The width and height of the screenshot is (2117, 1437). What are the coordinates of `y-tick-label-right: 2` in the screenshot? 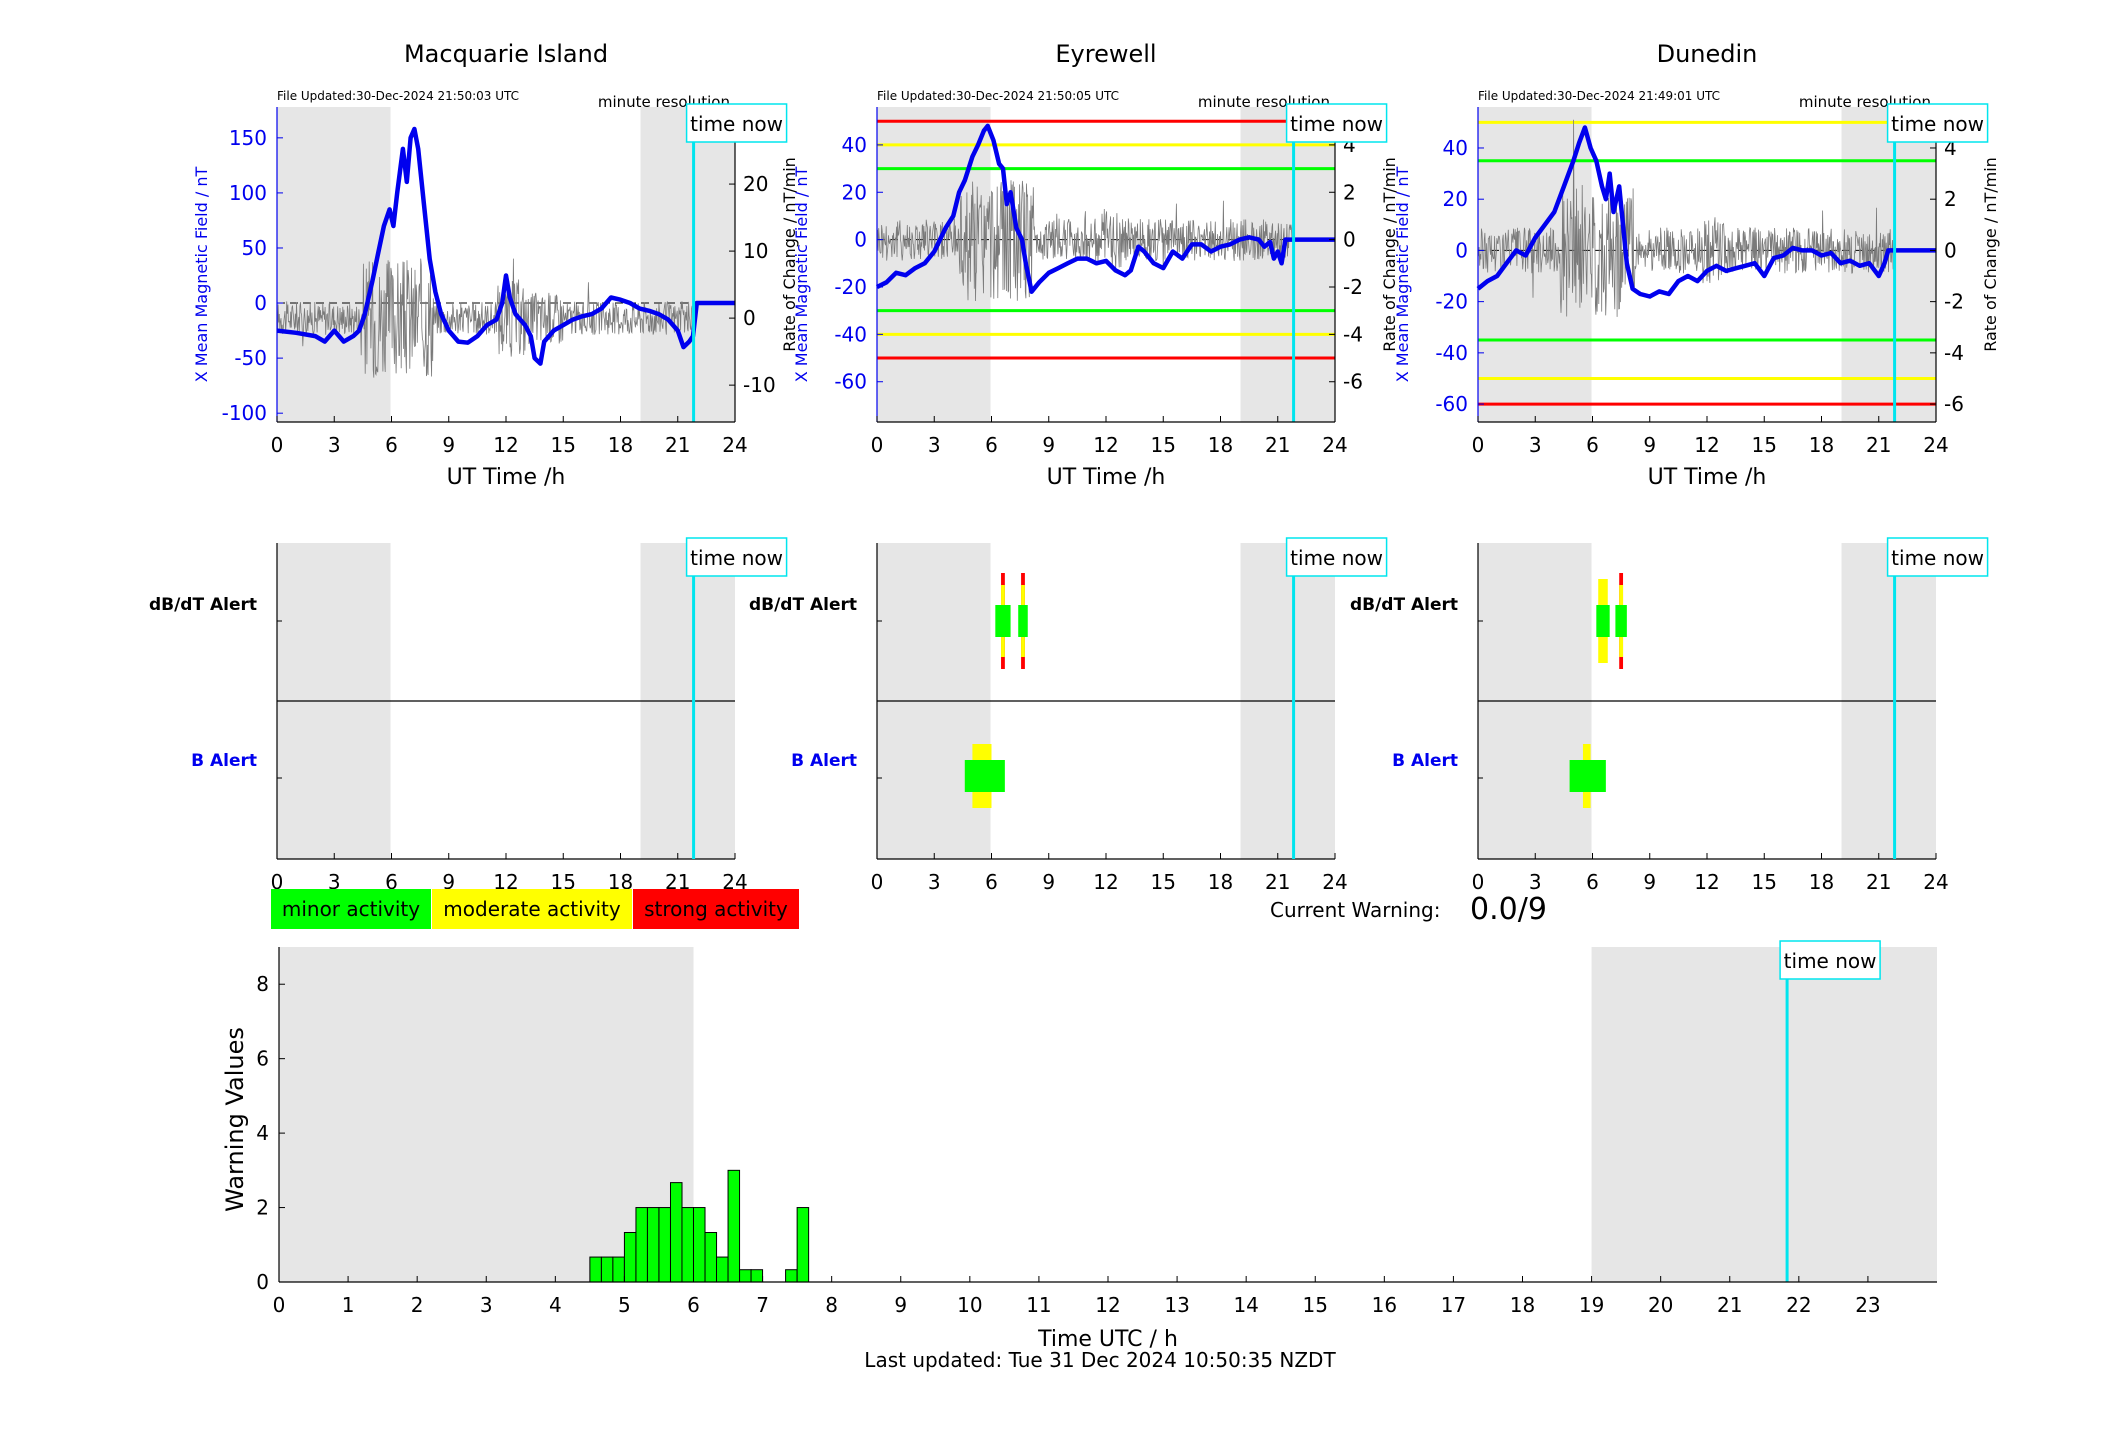 It's located at (1950, 199).